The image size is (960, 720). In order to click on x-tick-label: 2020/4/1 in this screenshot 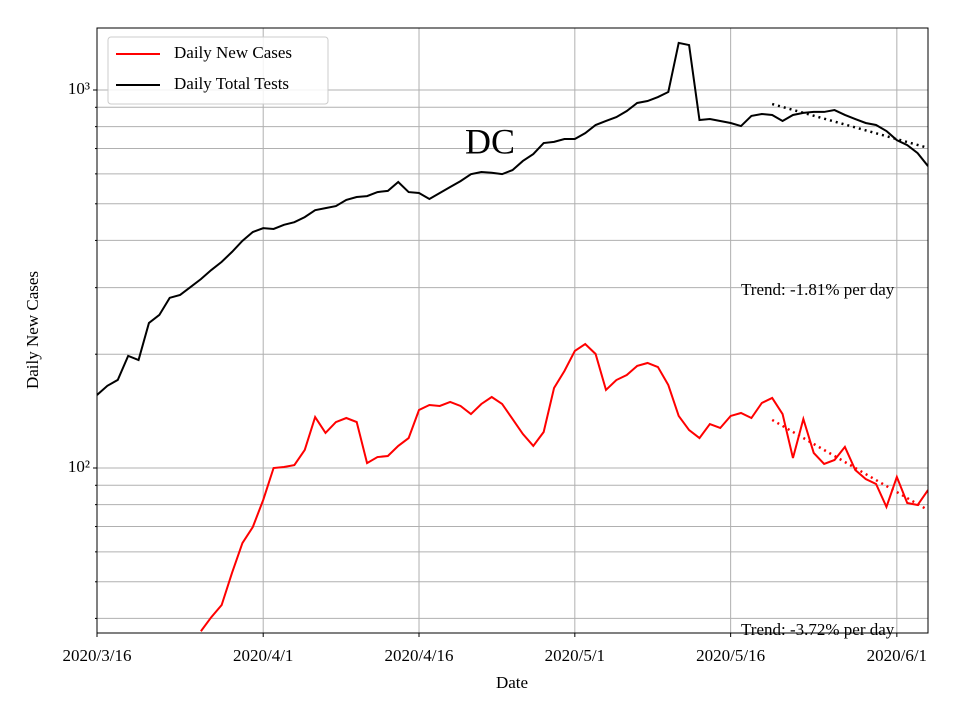, I will do `click(263, 655)`.